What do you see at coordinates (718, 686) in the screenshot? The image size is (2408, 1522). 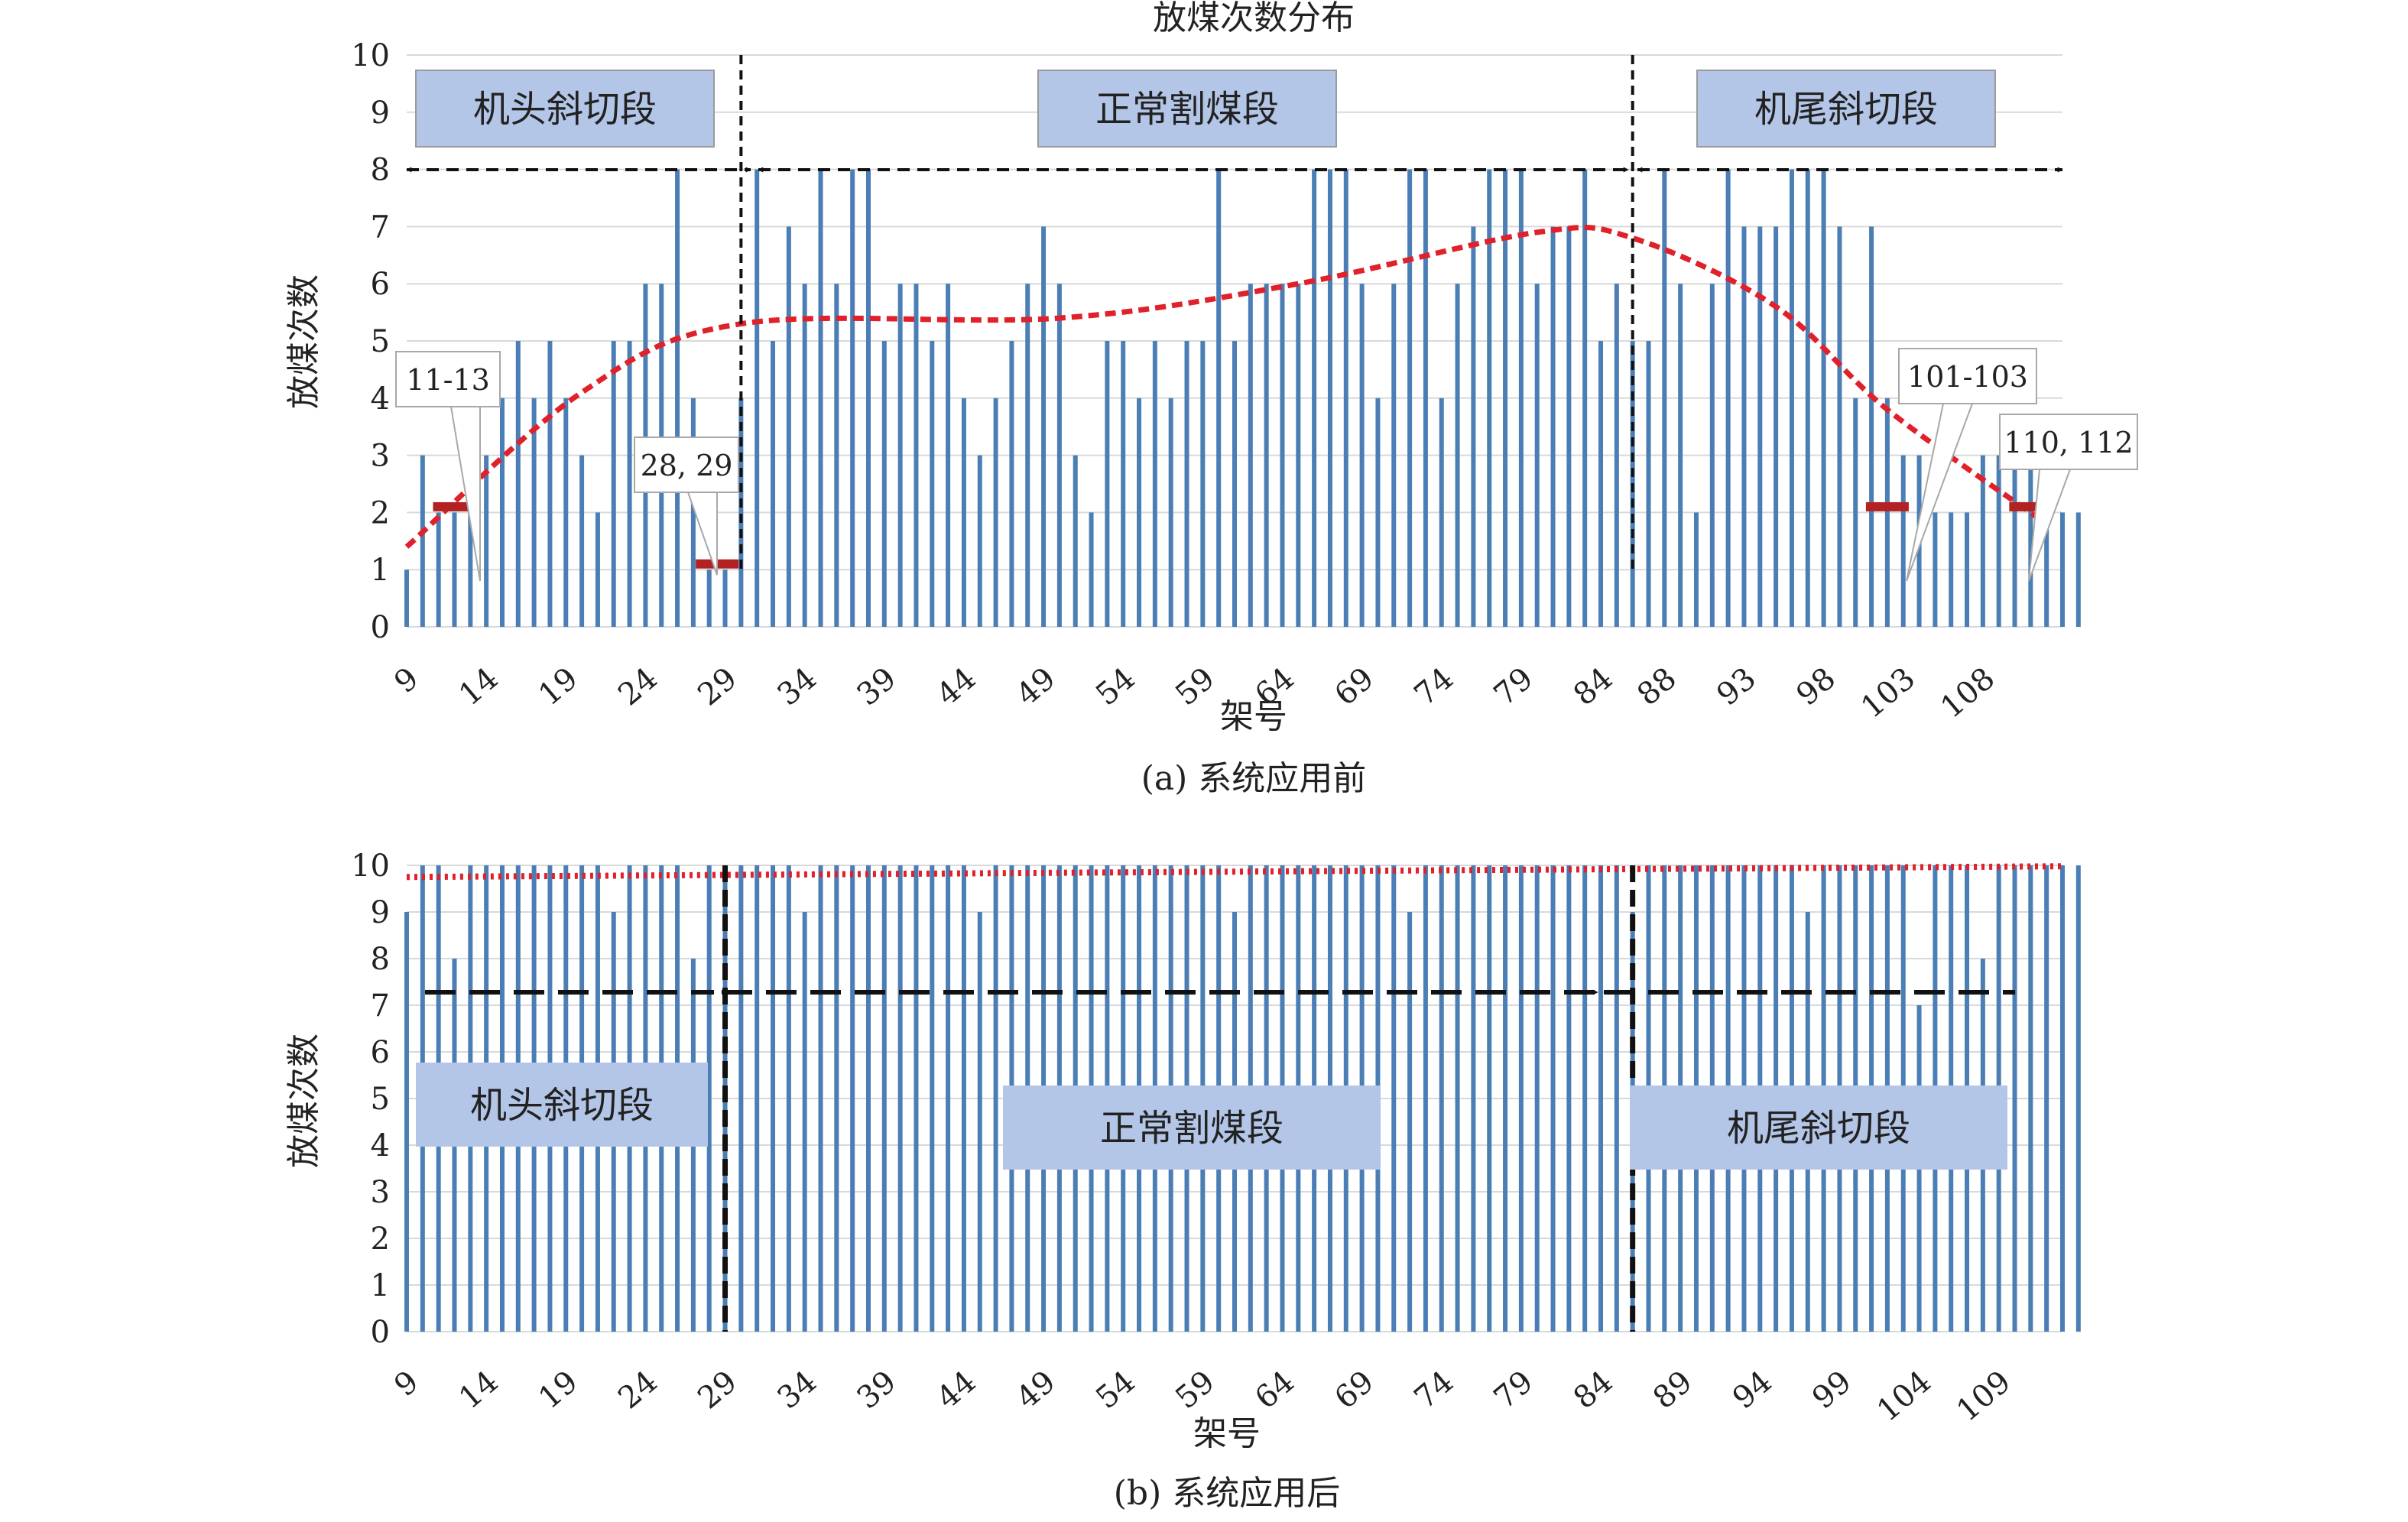 I see `x-tick-label: 29` at bounding box center [718, 686].